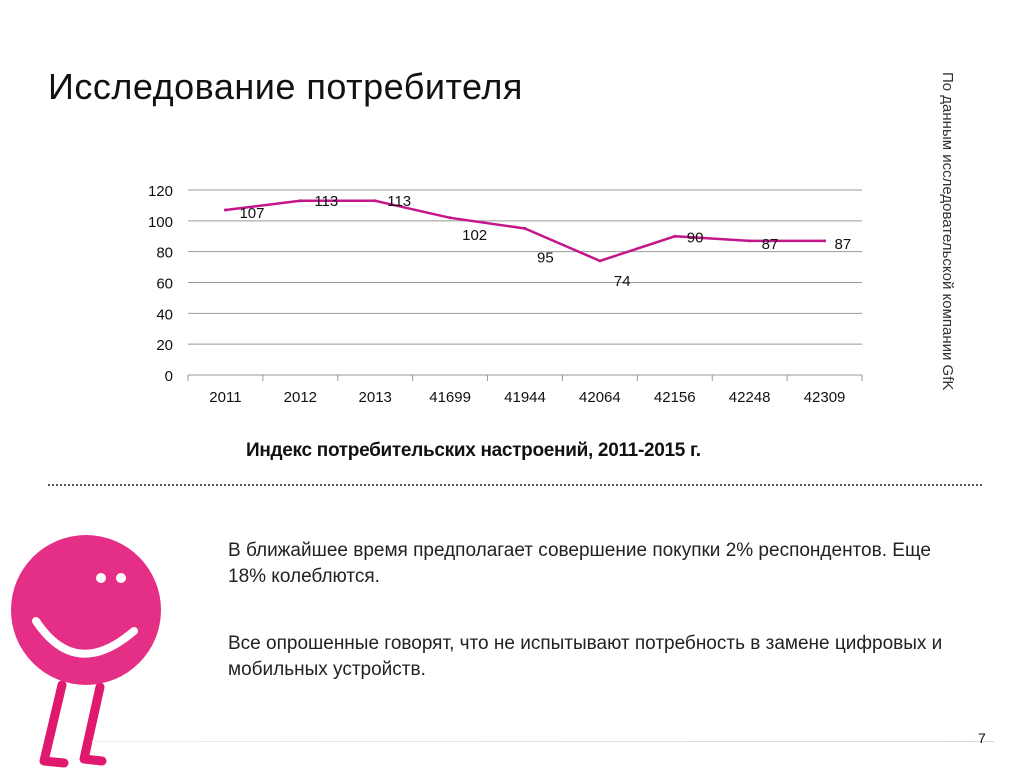  Describe the element at coordinates (225, 397) in the screenshot. I see `x-tick-label: 2011` at that location.